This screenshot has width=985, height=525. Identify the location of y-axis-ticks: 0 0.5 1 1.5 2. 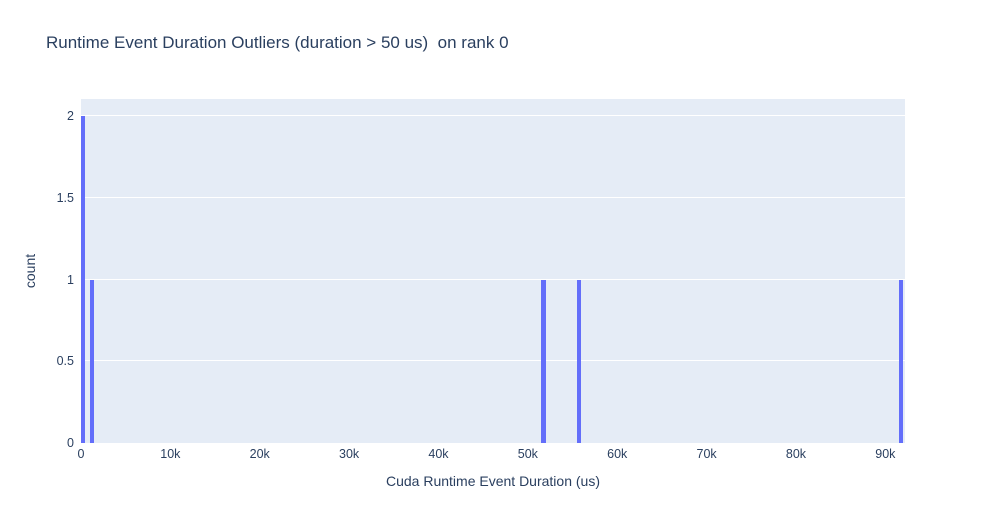
(38, 274).